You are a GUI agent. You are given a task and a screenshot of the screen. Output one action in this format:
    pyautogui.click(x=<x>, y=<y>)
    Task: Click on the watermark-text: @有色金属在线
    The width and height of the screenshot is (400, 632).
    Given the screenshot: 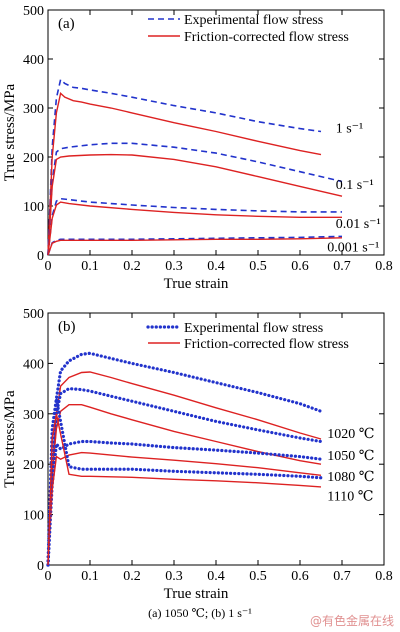 What is the action you would take?
    pyautogui.click(x=351, y=621)
    